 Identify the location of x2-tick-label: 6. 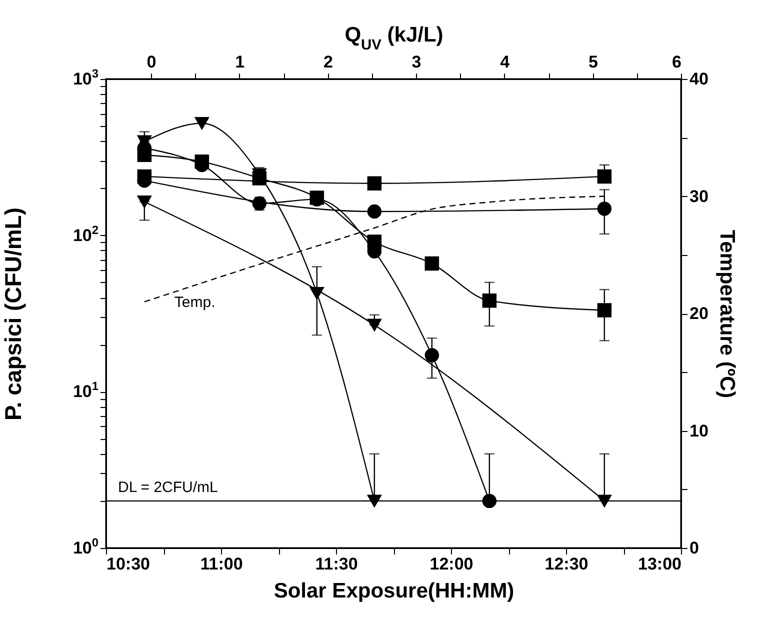
(677, 62).